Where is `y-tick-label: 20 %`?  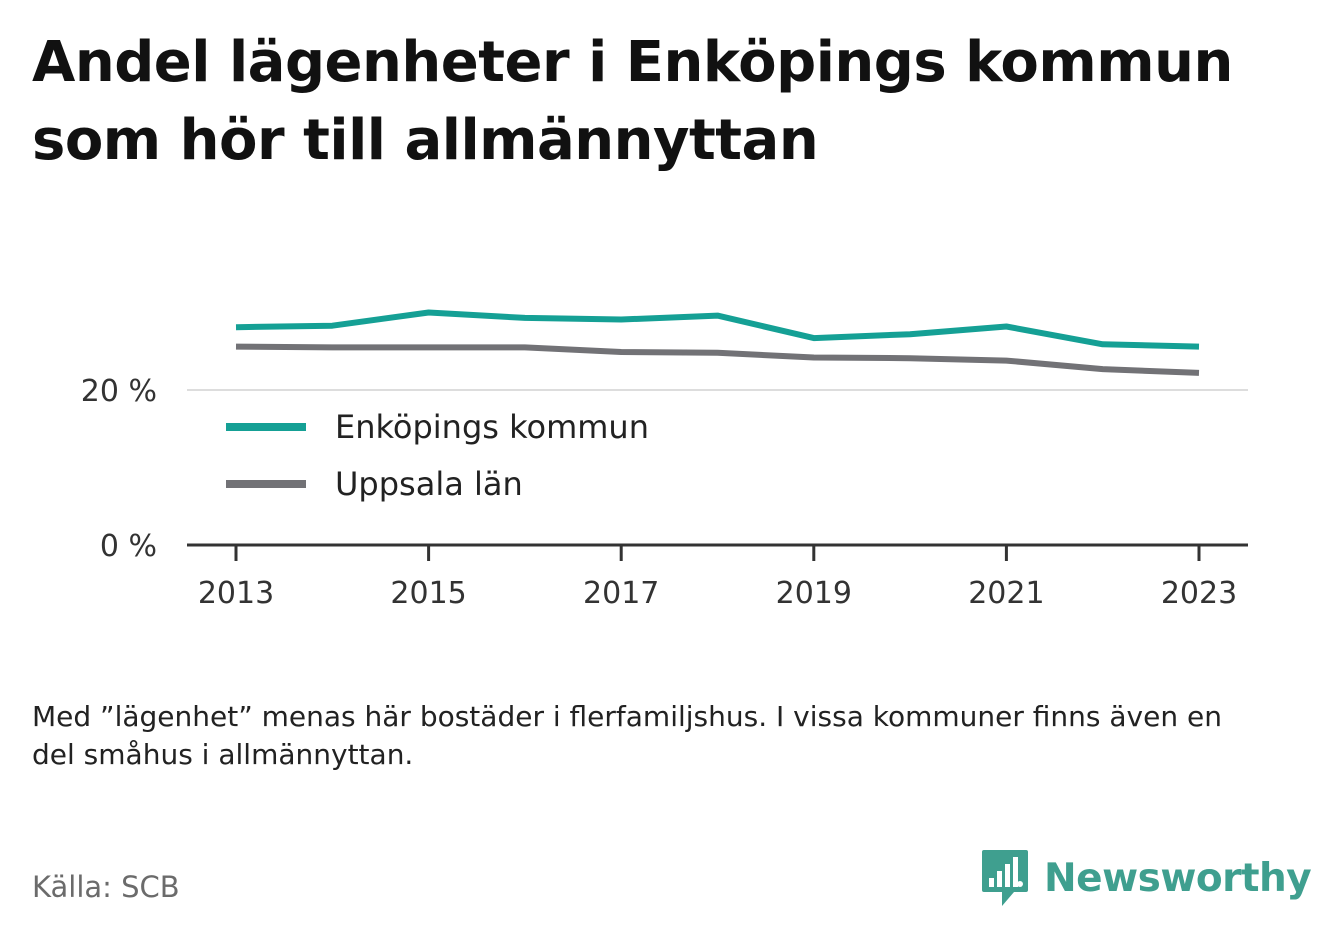
y-tick-label: 20 % is located at coordinates (119, 391).